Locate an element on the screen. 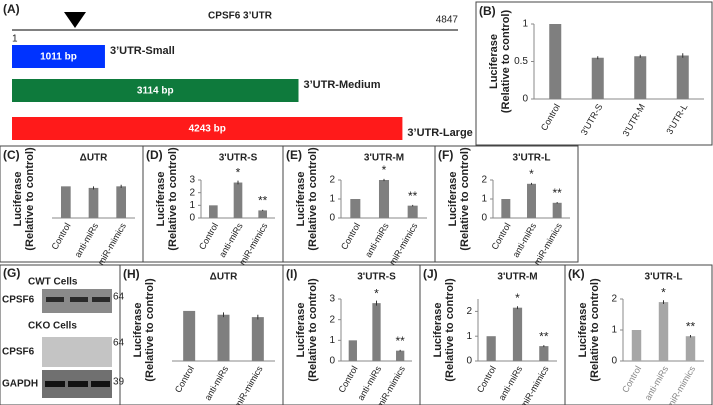 The image size is (713, 405). site-marker is located at coordinates (75, 20).